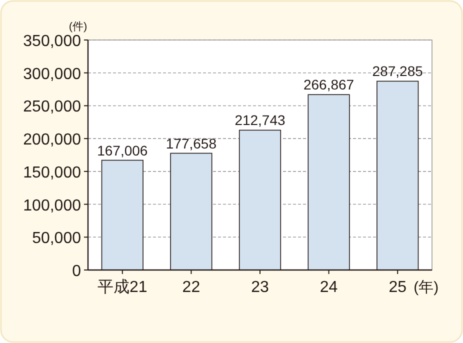 This screenshot has width=463, height=343. Describe the element at coordinates (52, 41) in the screenshot. I see `y-tick-label: 350,000` at that location.